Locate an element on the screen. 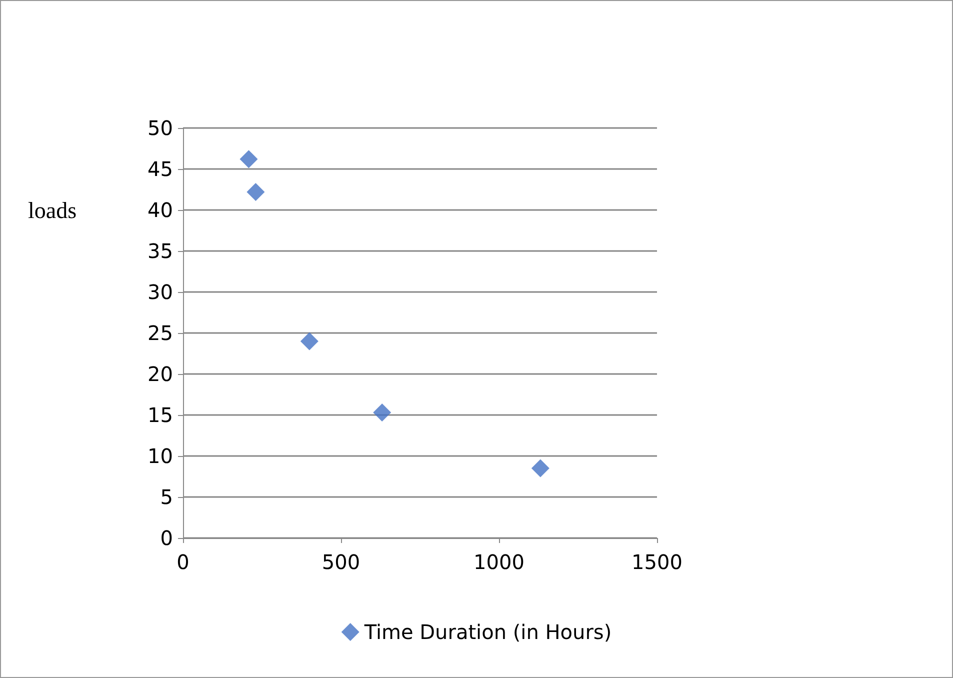  y-tick-label: 0 is located at coordinates (166, 538).